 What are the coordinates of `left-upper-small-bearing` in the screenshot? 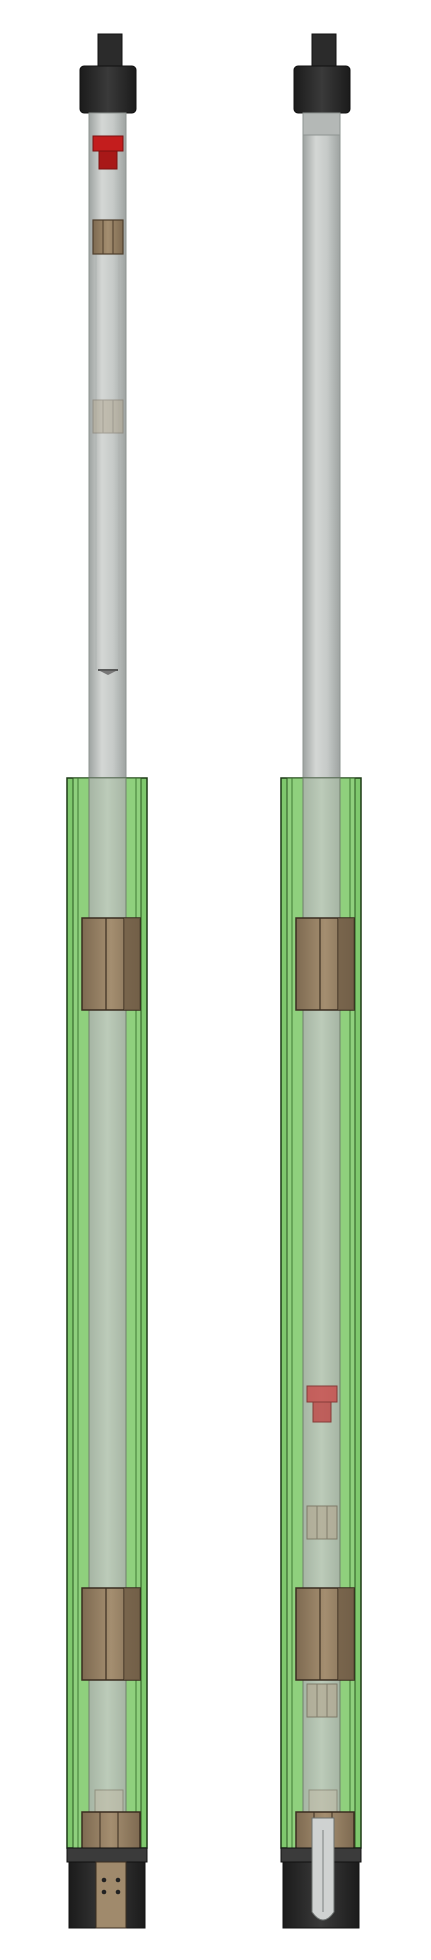 It's located at (108, 237).